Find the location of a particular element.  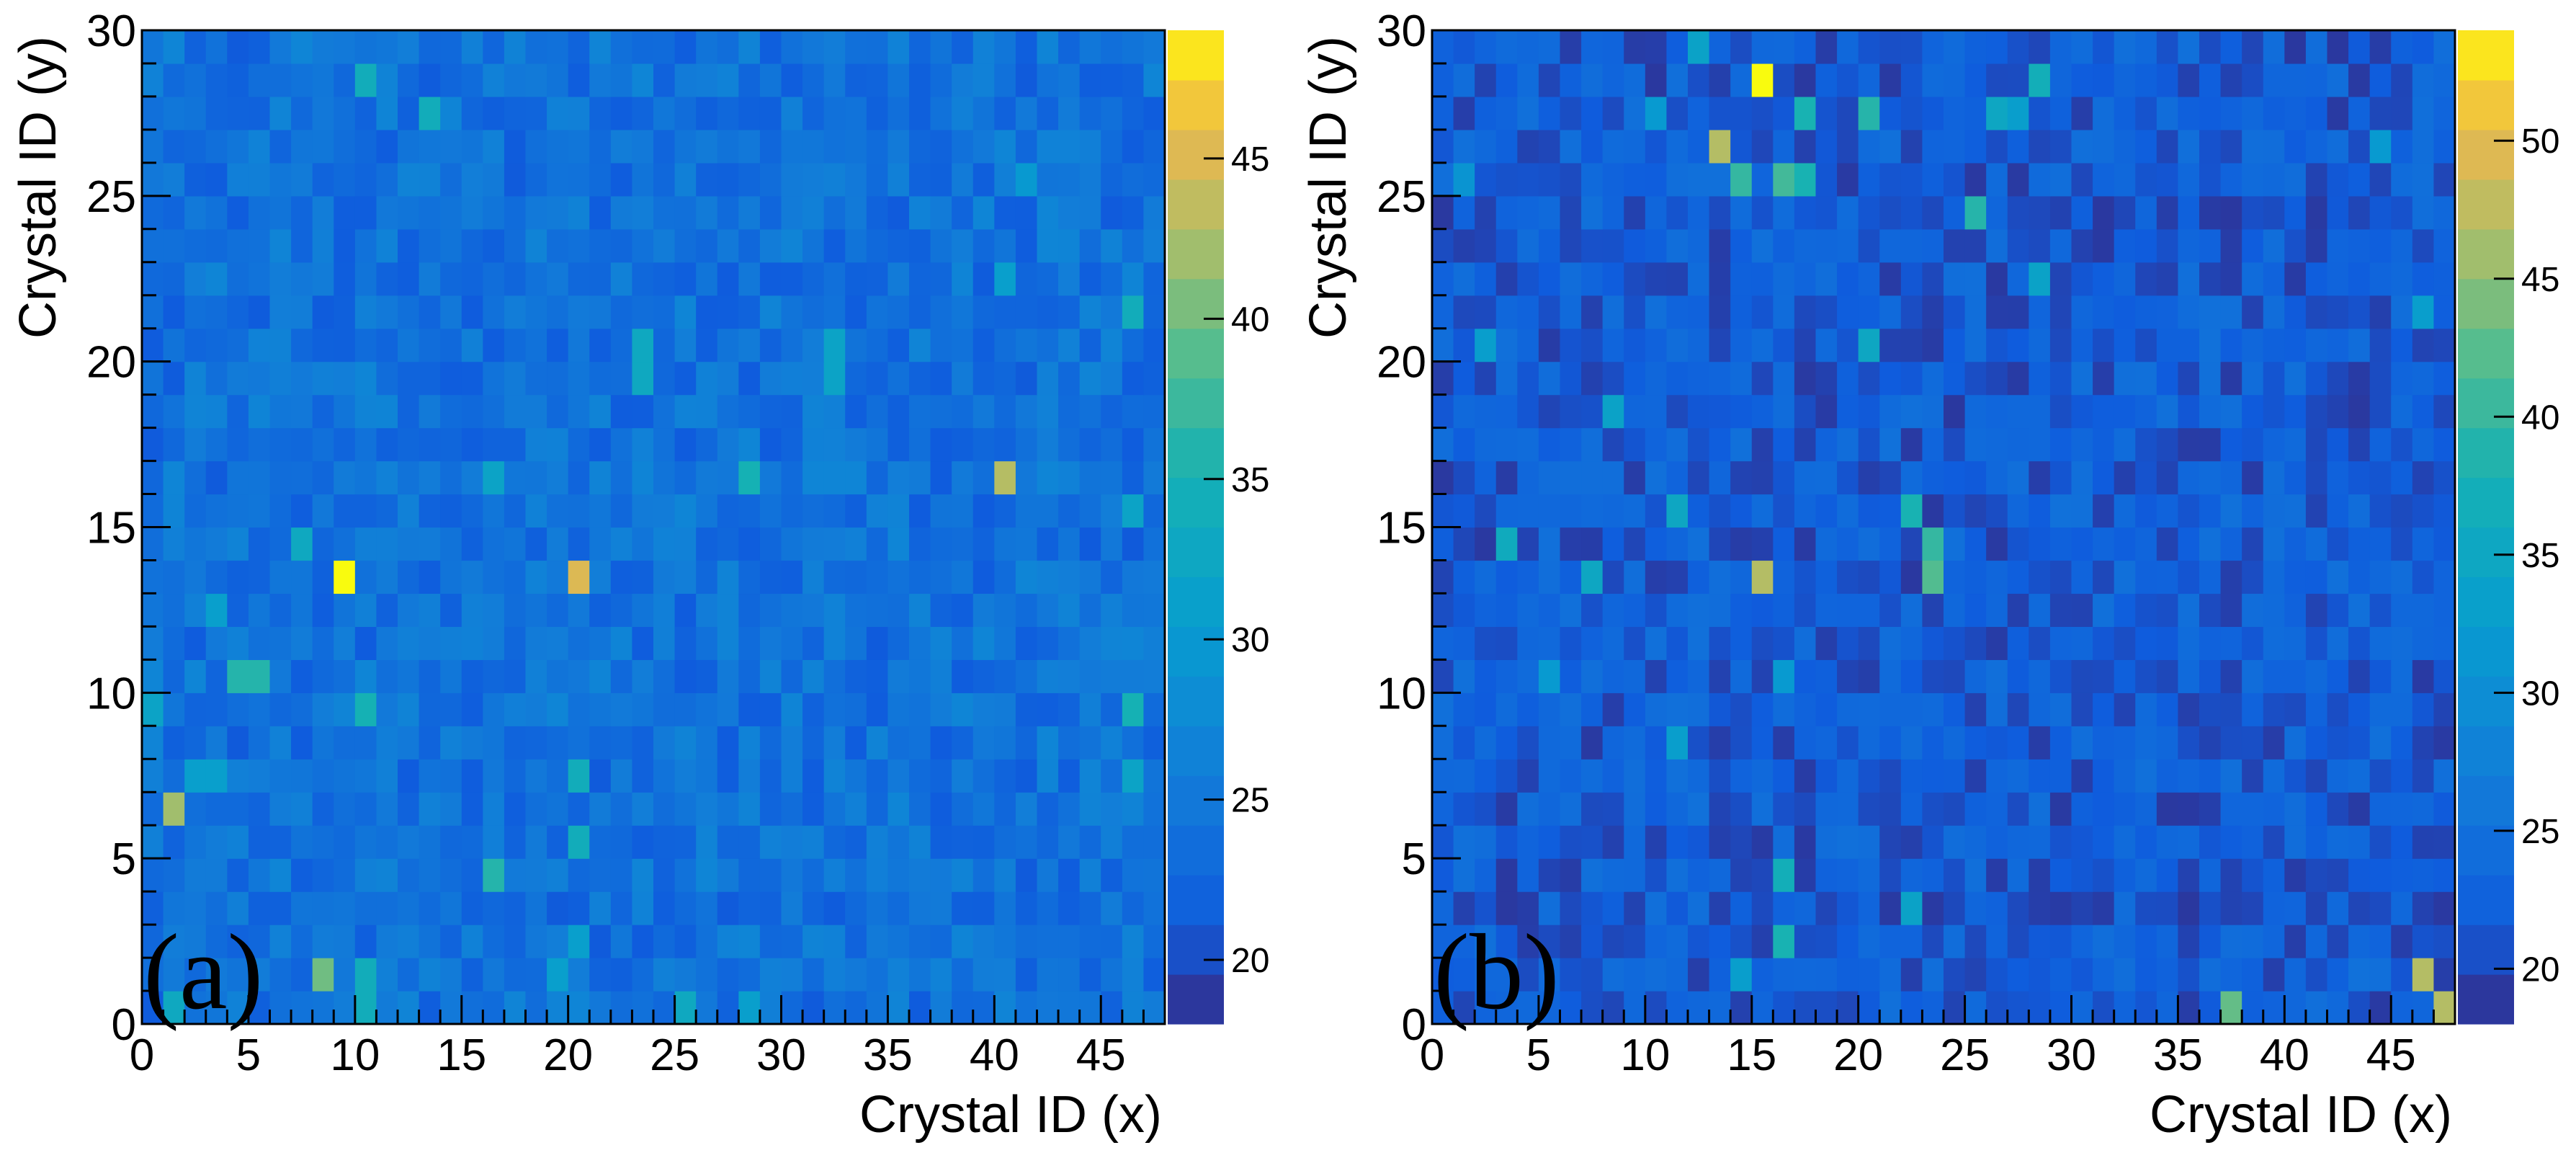

colorbar-segment is located at coordinates (1196, 303).